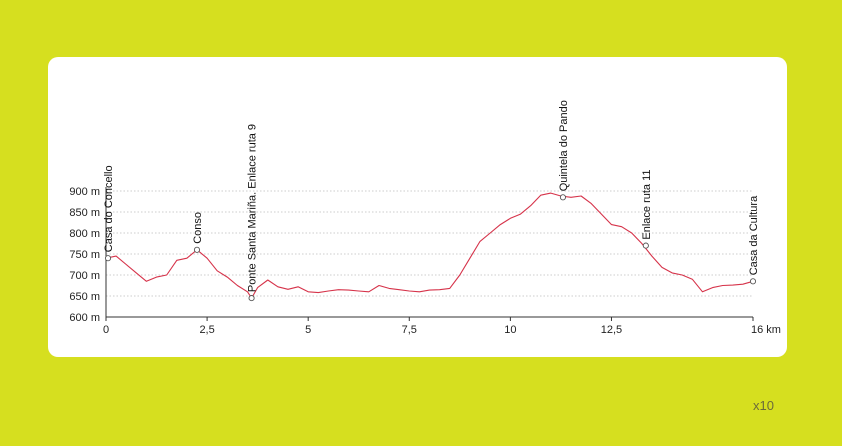 The image size is (842, 446). I want to click on x-tick-label: 12,5, so click(611, 330).